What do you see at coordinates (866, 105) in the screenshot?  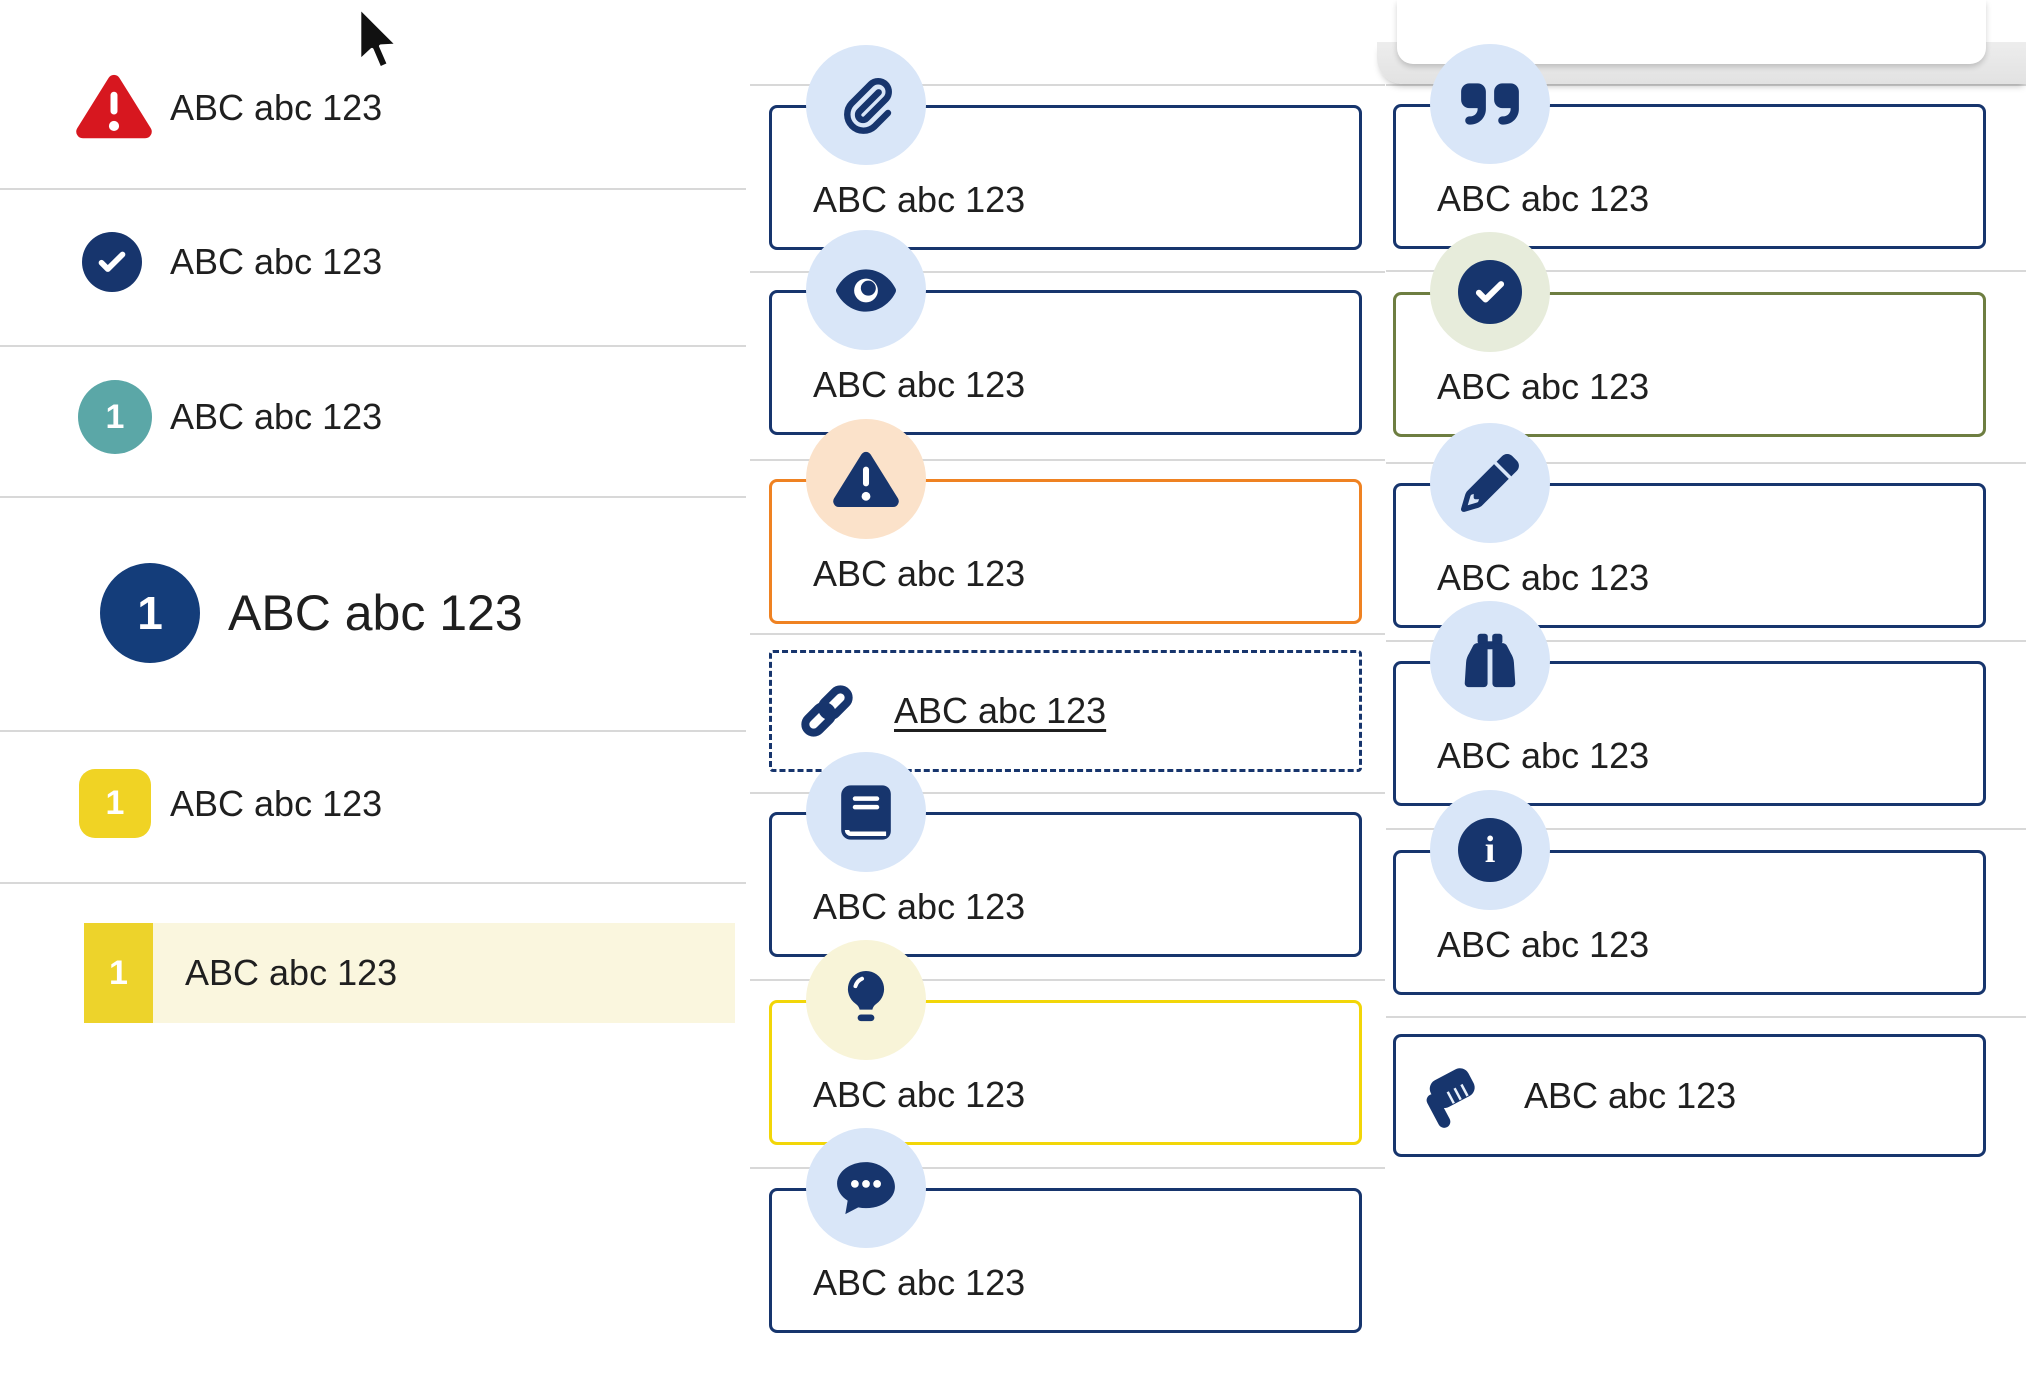 I see `paperclip-icon` at bounding box center [866, 105].